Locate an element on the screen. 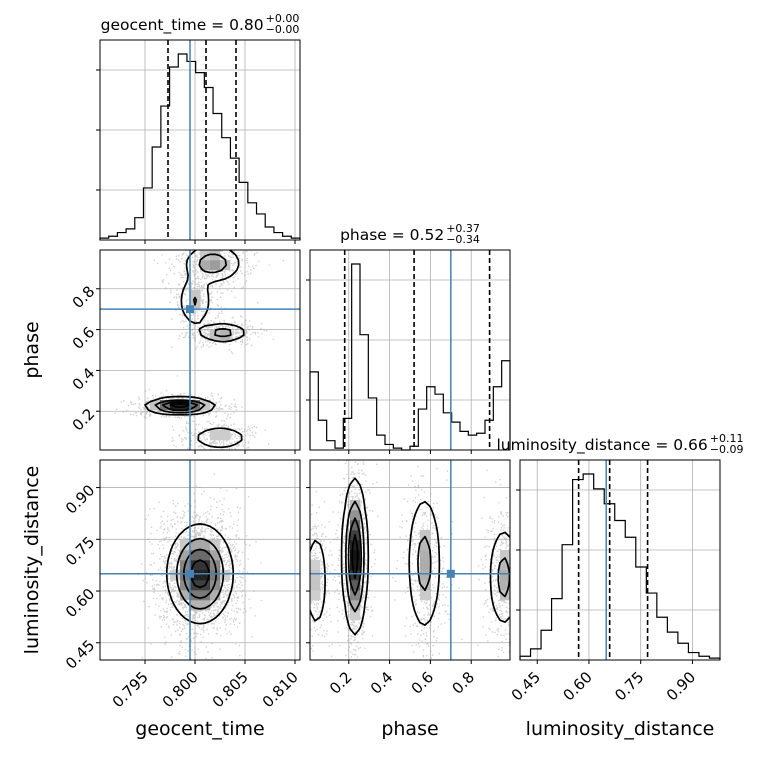 The width and height of the screenshot is (760, 760). x-tick-label: 0.75 is located at coordinates (629, 686).